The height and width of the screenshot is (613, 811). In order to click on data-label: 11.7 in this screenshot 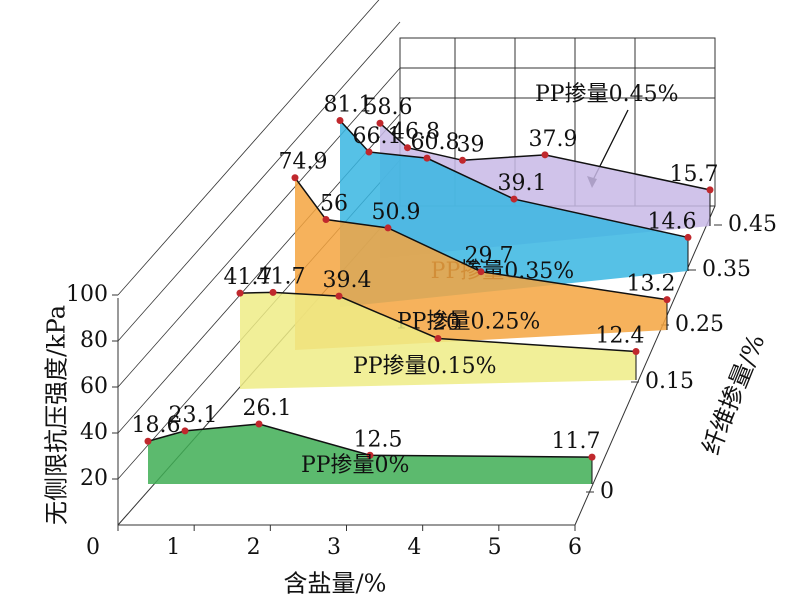, I will do `click(576, 441)`.